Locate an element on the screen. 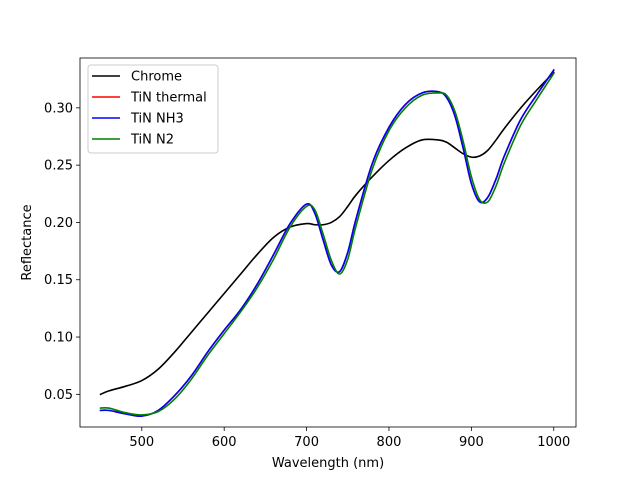 The height and width of the screenshot is (480, 640). legend-label-chrome: Chrome is located at coordinates (156, 77).